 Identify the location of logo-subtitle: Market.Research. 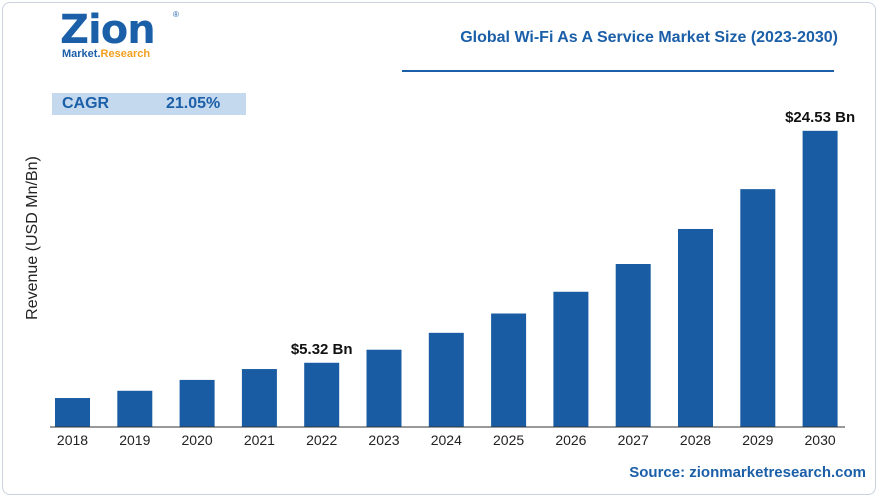
(106, 54).